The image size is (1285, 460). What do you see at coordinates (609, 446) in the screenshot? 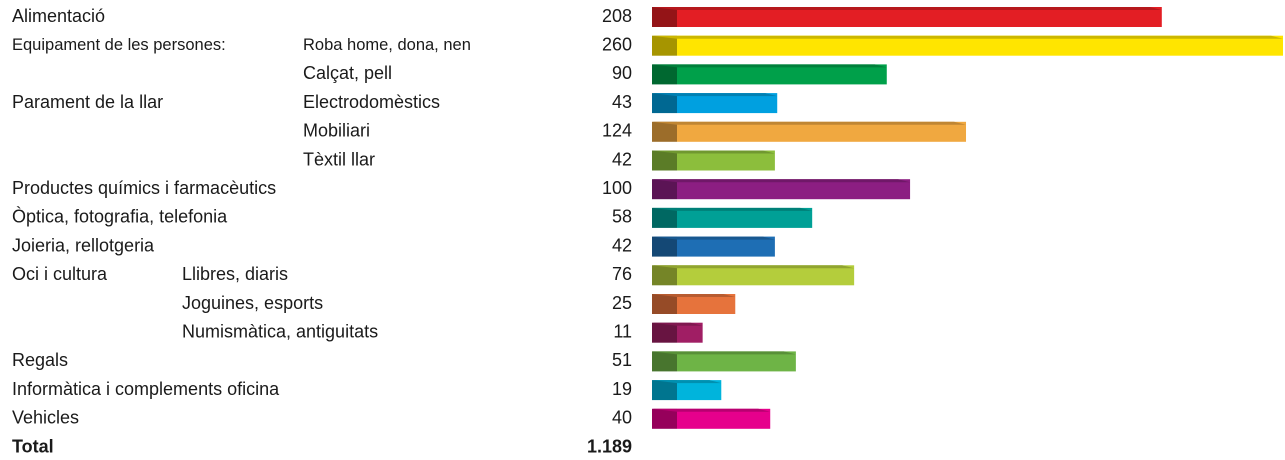
I see `total-value: 1.189` at bounding box center [609, 446].